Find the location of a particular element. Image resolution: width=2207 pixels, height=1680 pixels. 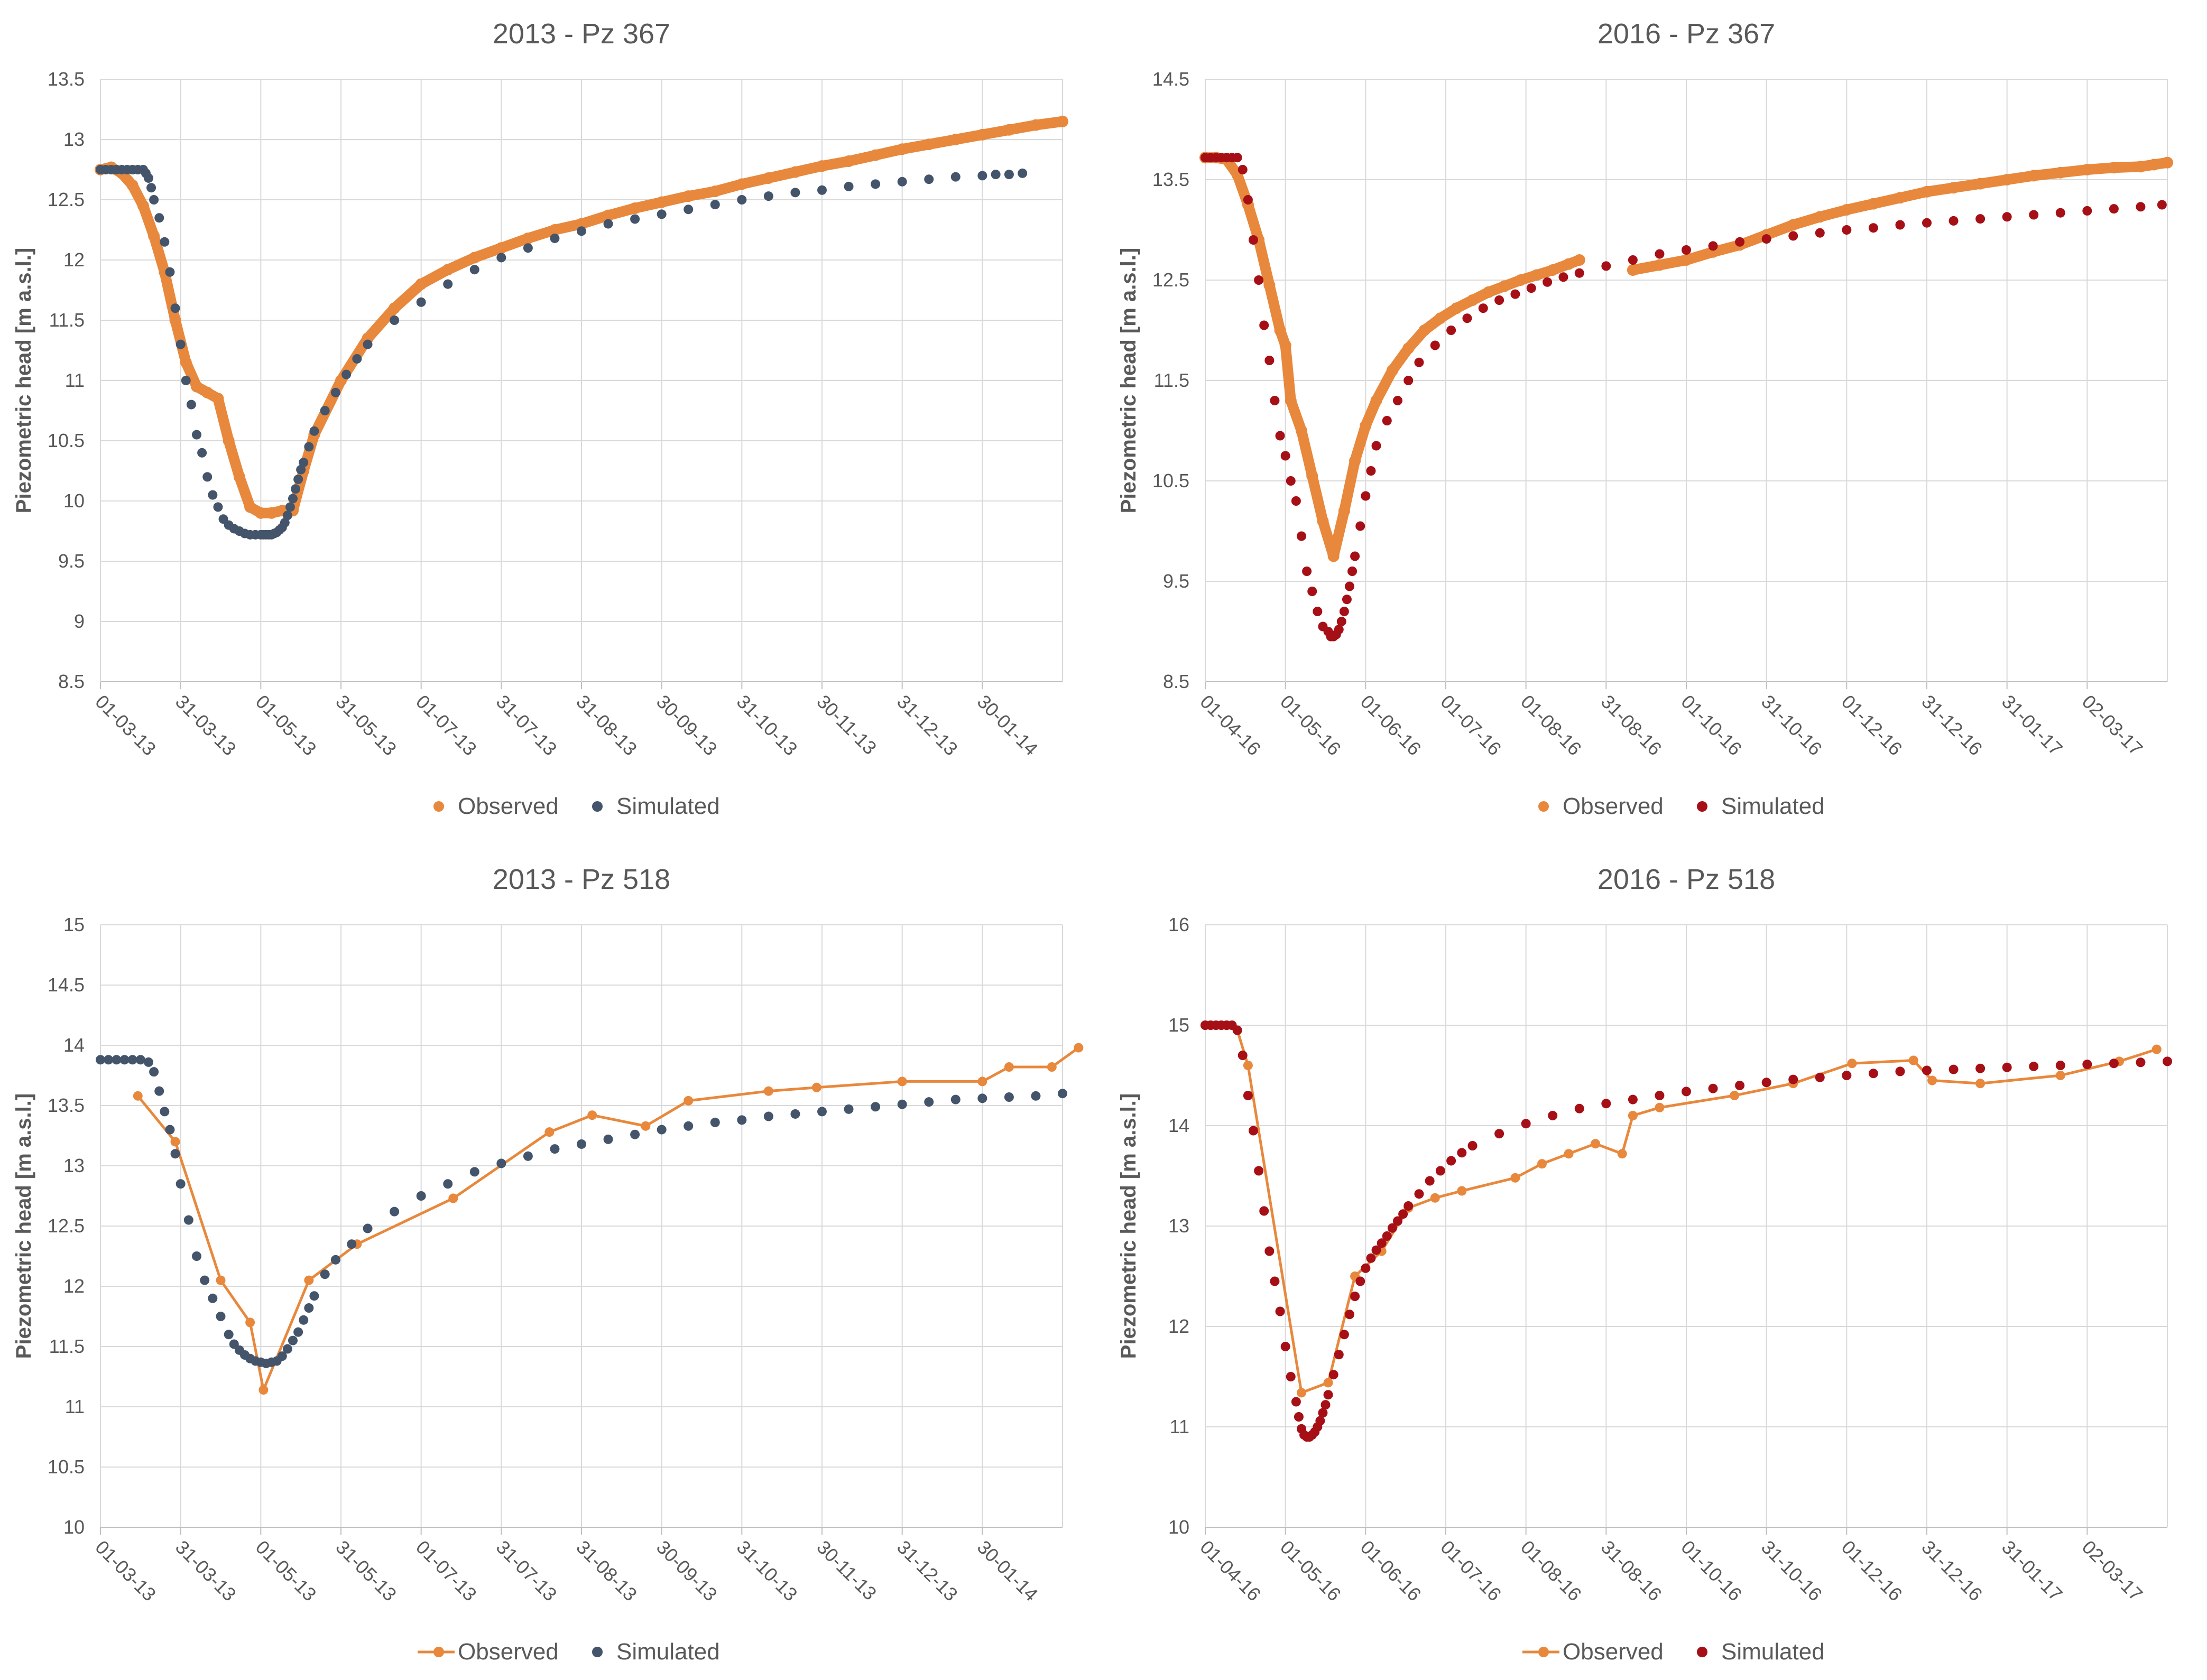

x-tick-label: 30-11-13 is located at coordinates (846, 1570).